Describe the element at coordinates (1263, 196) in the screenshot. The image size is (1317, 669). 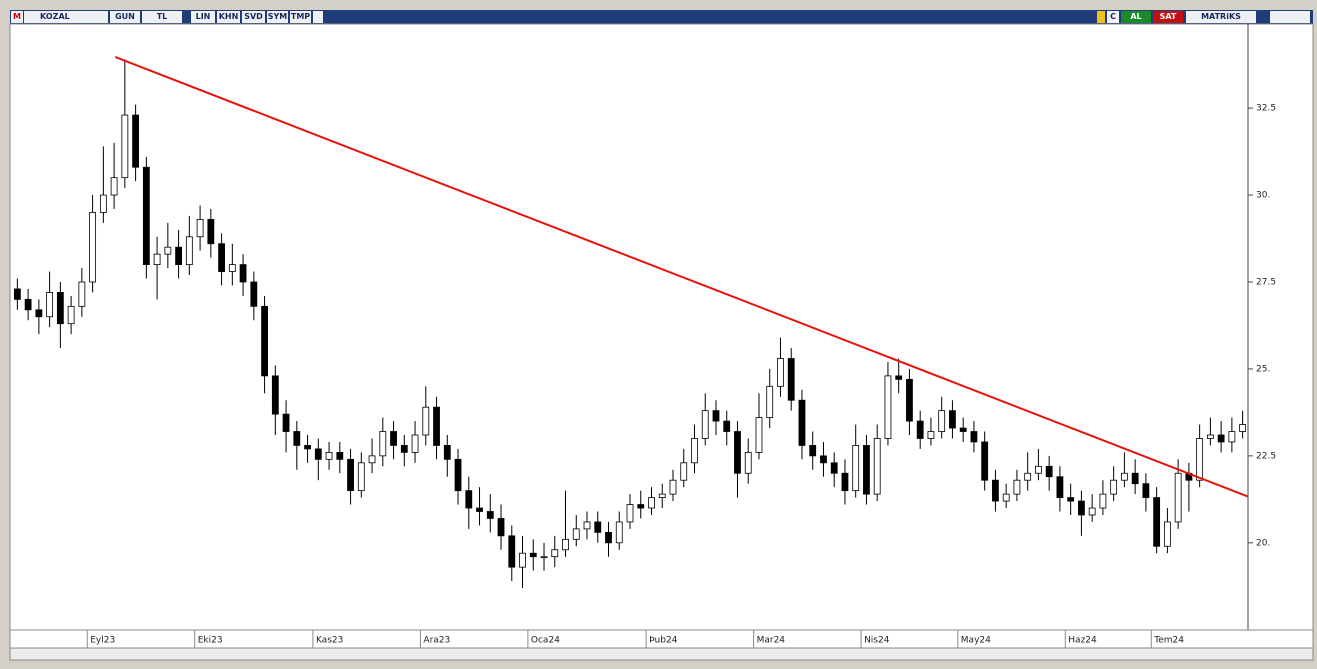
I see `y-tick-label: 30.` at that location.